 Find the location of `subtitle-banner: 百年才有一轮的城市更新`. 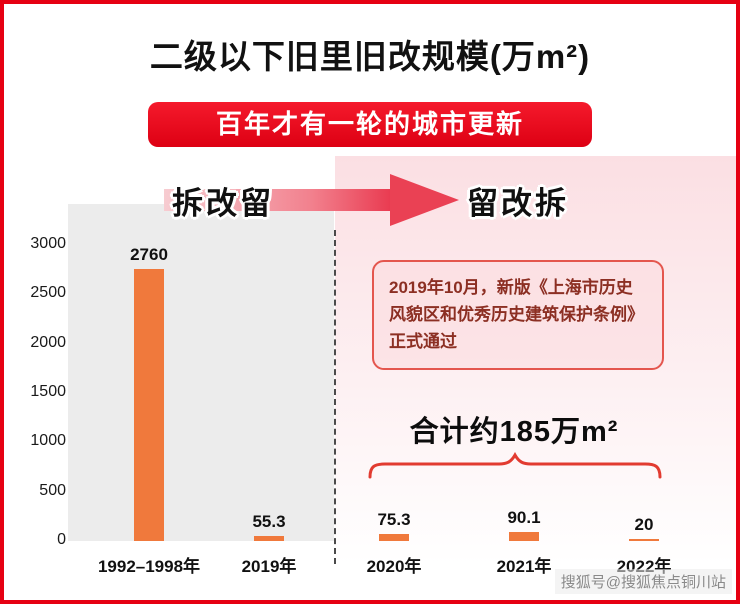

subtitle-banner: 百年才有一轮的城市更新 is located at coordinates (370, 124).